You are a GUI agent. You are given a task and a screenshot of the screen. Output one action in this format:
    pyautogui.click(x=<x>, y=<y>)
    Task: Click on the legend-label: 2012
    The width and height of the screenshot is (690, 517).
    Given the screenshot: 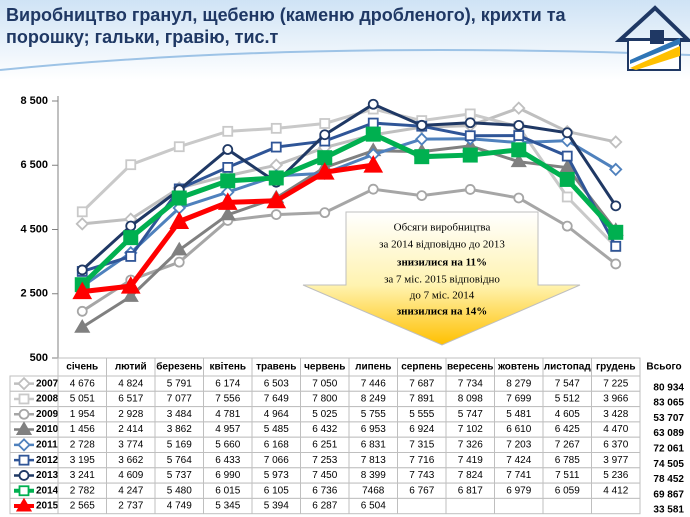 What is the action you would take?
    pyautogui.click(x=47, y=460)
    